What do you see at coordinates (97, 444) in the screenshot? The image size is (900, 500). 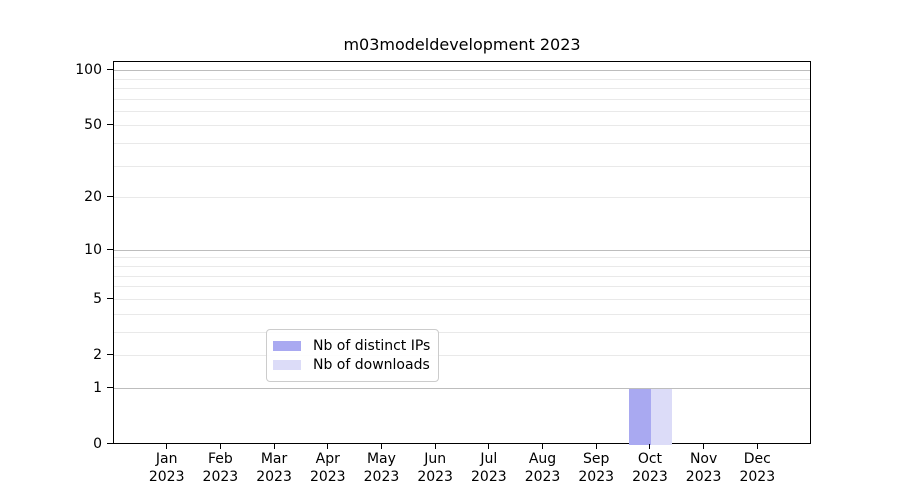 I see `y-tick-label-0: 0` at bounding box center [97, 444].